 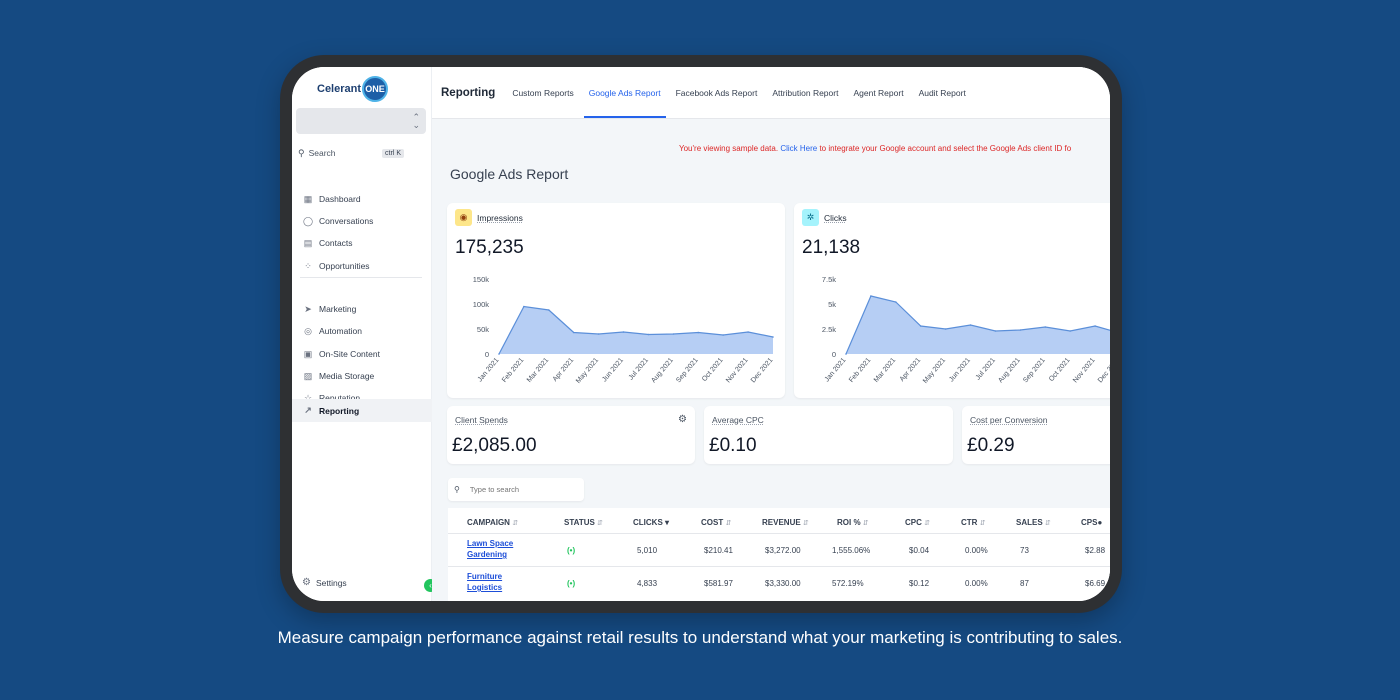 What do you see at coordinates (810, 217) in the screenshot?
I see `cursor-click-icon: ✲` at bounding box center [810, 217].